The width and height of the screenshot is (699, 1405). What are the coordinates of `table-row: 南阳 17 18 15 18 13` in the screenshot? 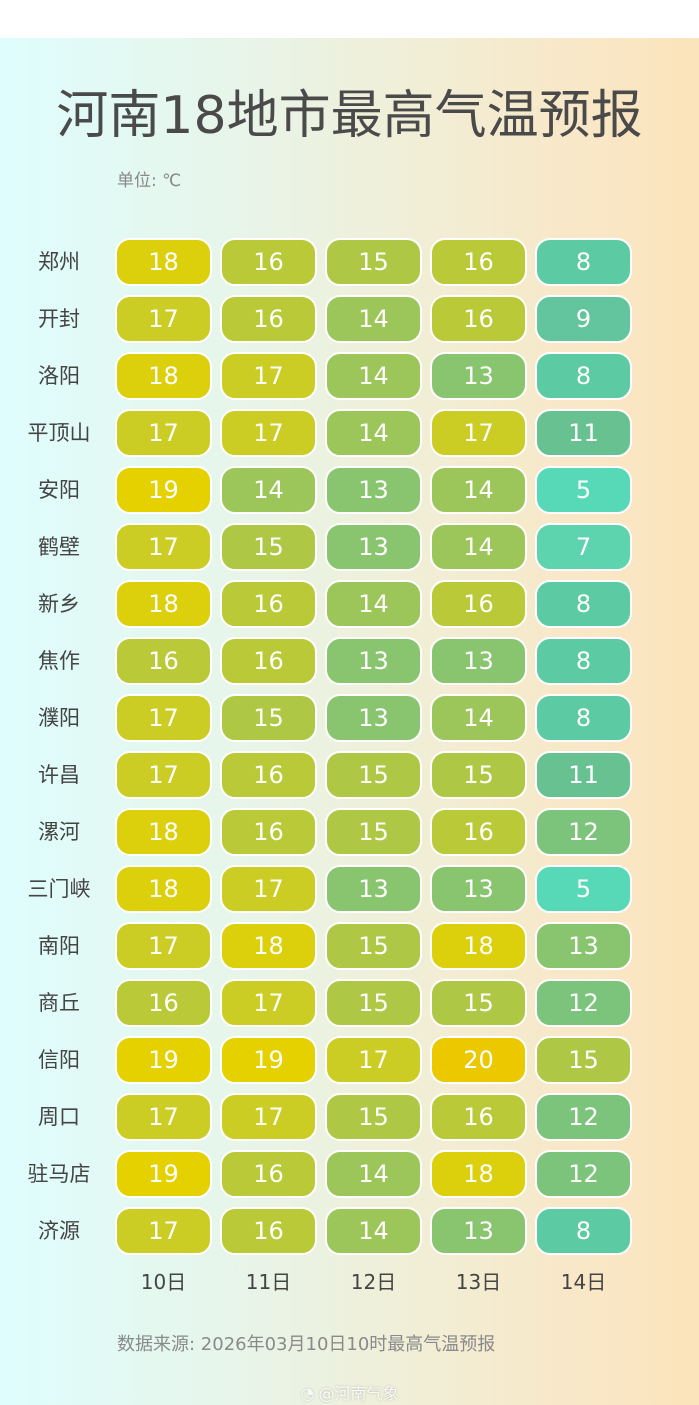 It's located at (349, 947).